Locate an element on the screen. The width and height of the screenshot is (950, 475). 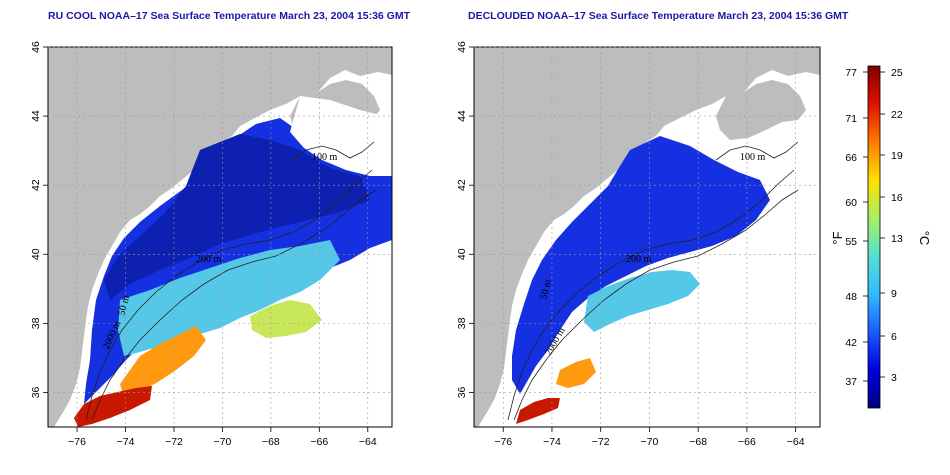
fahrenheit-tick-label: 48 is located at coordinates (851, 297).